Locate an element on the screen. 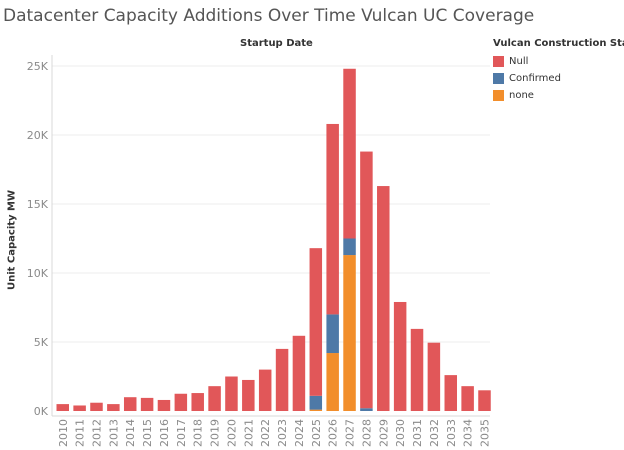  bar-null-2019 is located at coordinates (214, 398).